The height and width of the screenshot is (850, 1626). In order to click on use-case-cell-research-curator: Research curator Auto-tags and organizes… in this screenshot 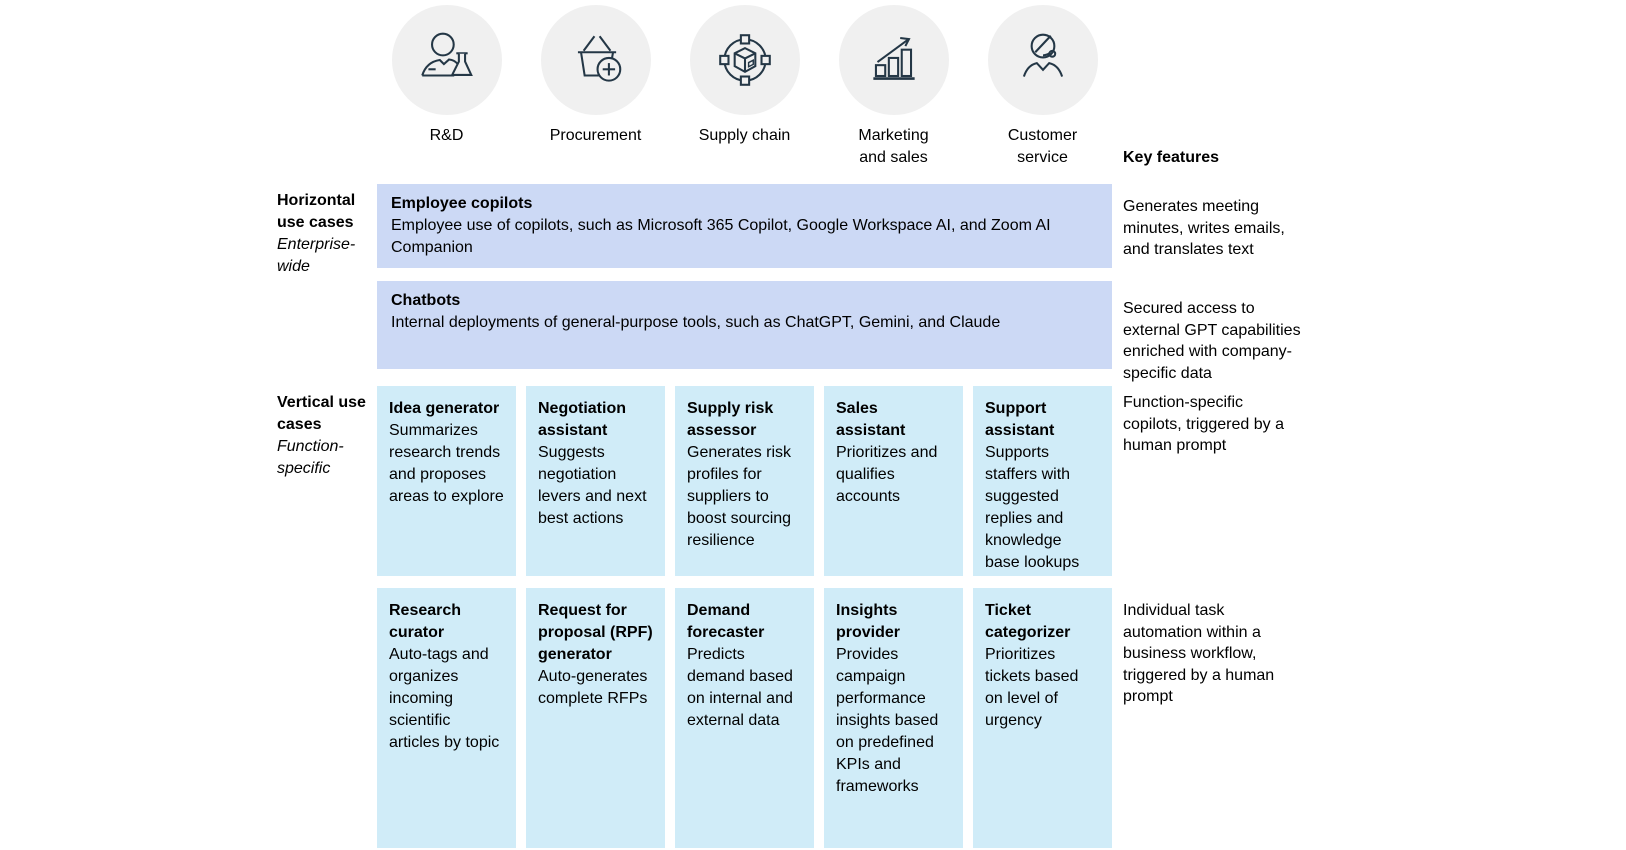, I will do `click(446, 718)`.